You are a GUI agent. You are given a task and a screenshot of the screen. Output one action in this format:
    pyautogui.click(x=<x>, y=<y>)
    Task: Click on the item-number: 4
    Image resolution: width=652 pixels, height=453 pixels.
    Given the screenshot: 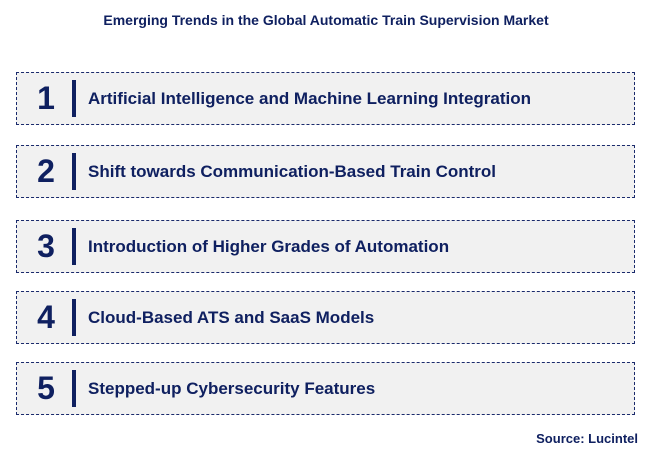 What is the action you would take?
    pyautogui.click(x=46, y=317)
    